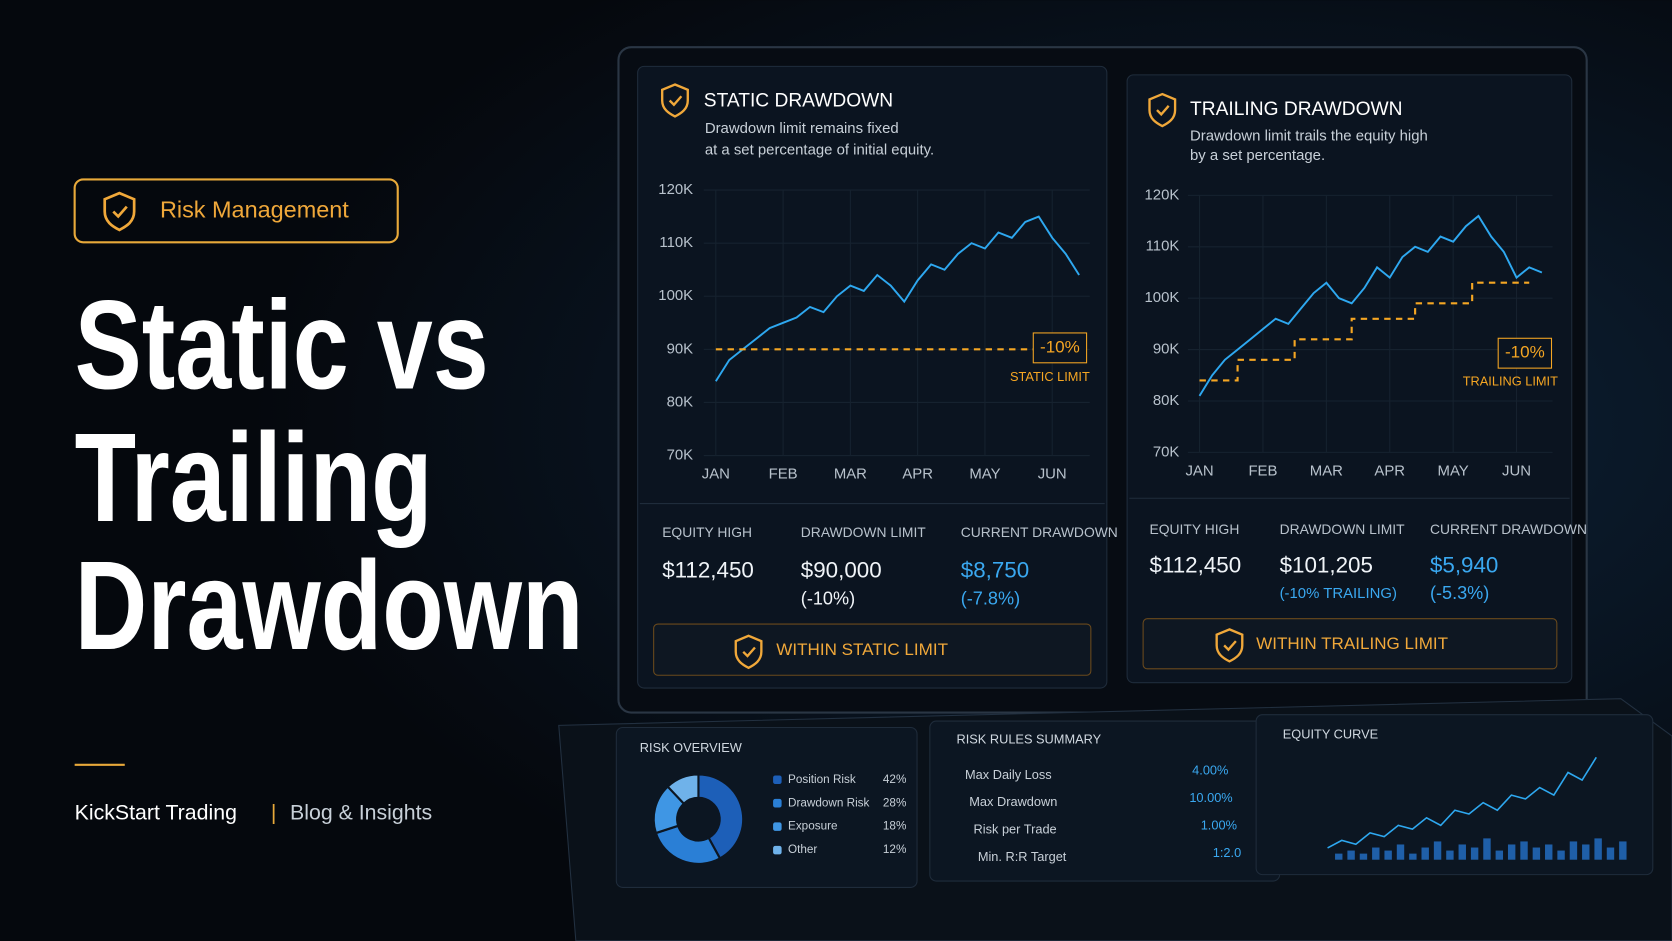 The height and width of the screenshot is (941, 1672). I want to click on rule-value: 10.00%, so click(1210, 797).